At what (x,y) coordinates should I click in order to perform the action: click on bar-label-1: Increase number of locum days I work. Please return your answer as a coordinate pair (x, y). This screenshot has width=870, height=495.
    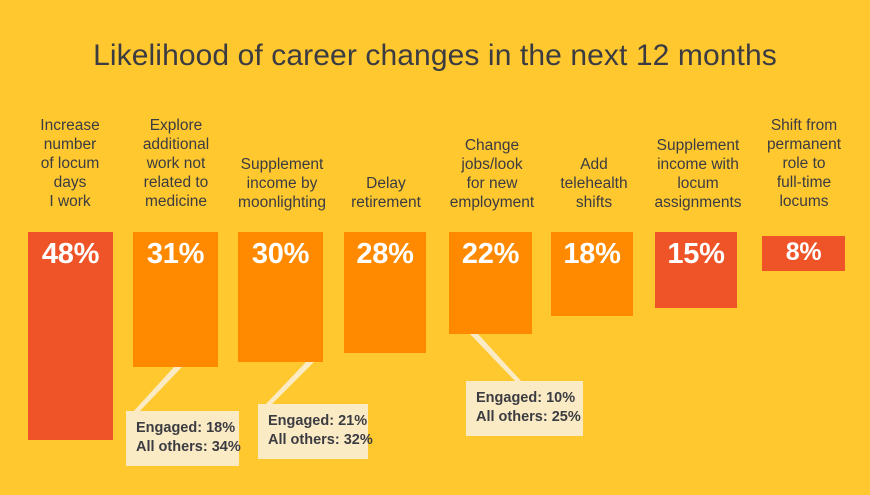
    Looking at the image, I should click on (70, 163).